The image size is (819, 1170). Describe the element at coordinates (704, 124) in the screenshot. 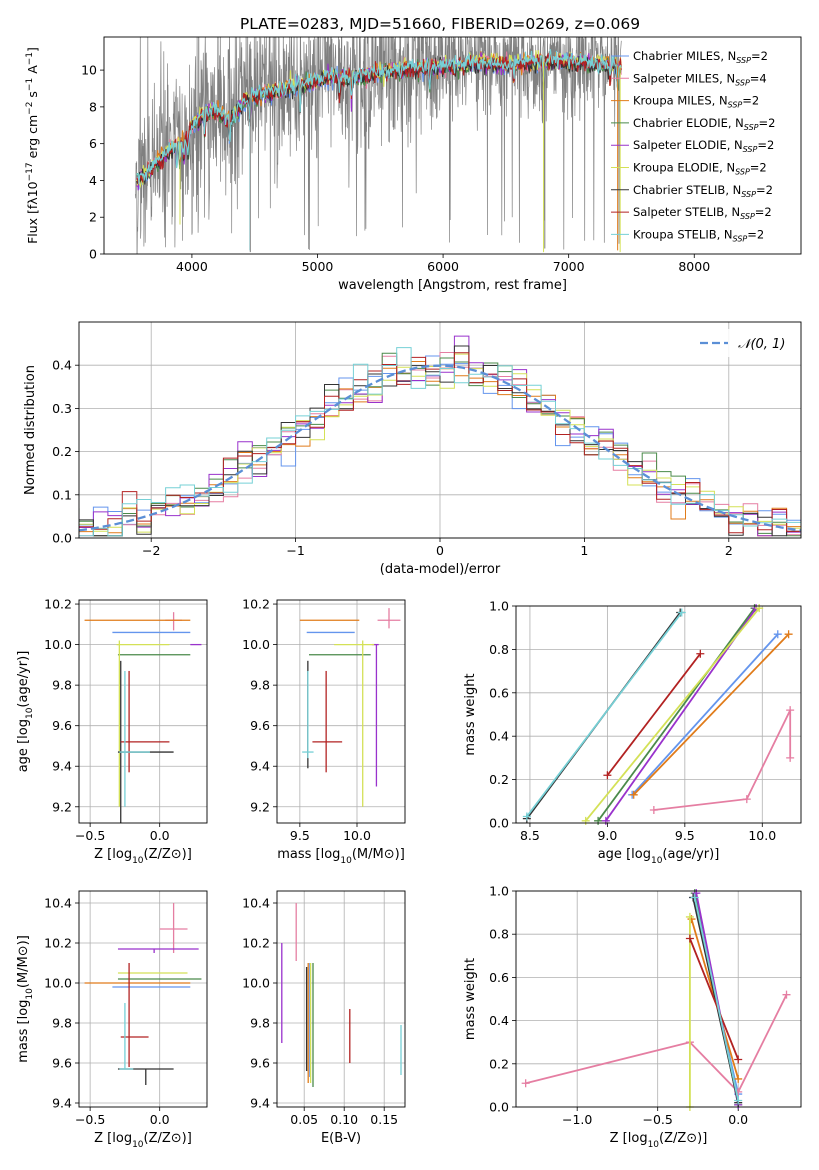

I see `legend-entry: Chabrier ELODIE, NSSP=2` at that location.